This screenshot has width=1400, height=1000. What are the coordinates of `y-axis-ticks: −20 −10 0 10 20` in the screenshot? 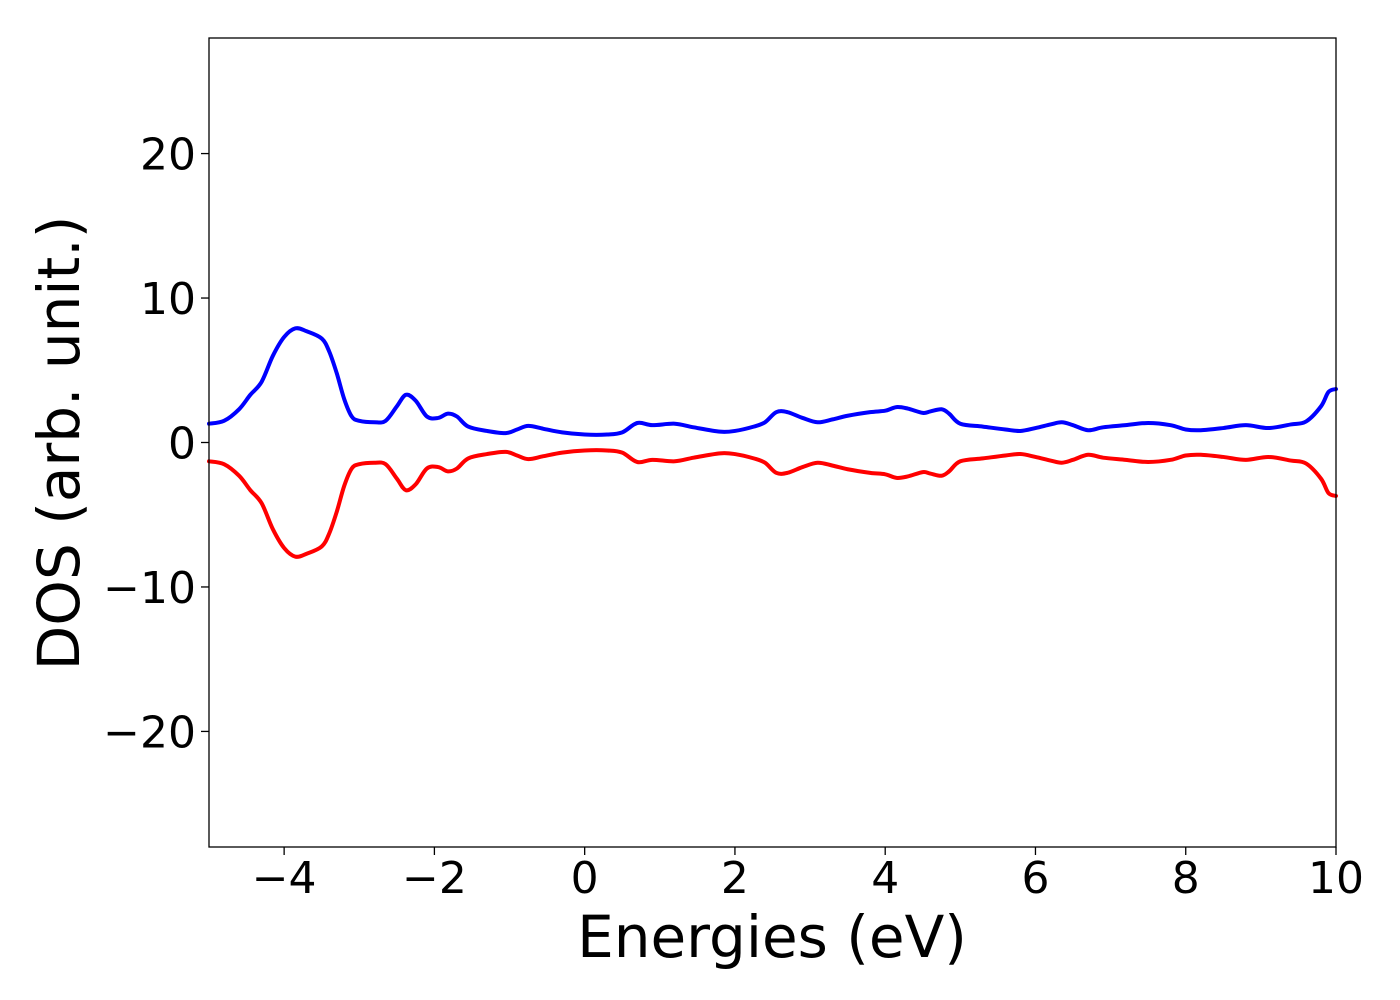 It's located at (156, 444).